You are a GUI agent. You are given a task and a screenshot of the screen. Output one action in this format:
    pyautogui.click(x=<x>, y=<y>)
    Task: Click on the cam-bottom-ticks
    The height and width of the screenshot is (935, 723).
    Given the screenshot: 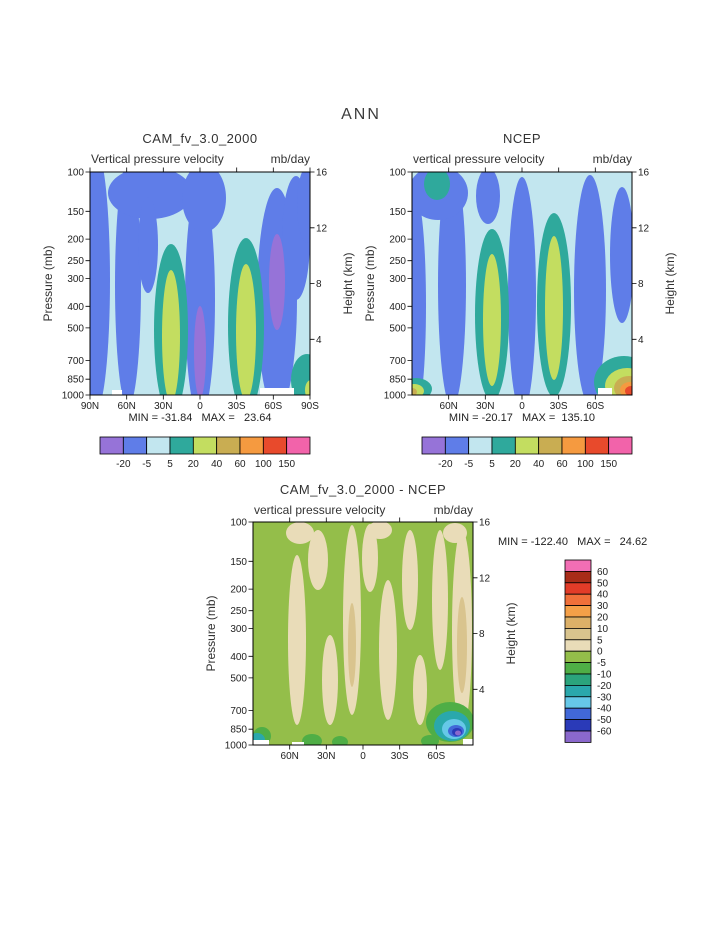 What is the action you would take?
    pyautogui.click(x=200, y=397)
    